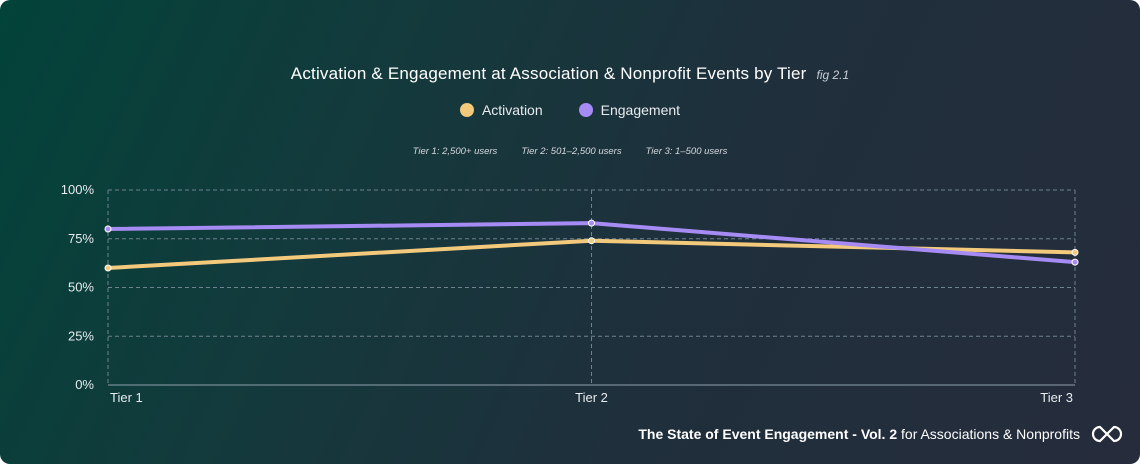 Image resolution: width=1140 pixels, height=464 pixels. Describe the element at coordinates (1056, 397) in the screenshot. I see `x-tick-label: Tier 3` at that location.